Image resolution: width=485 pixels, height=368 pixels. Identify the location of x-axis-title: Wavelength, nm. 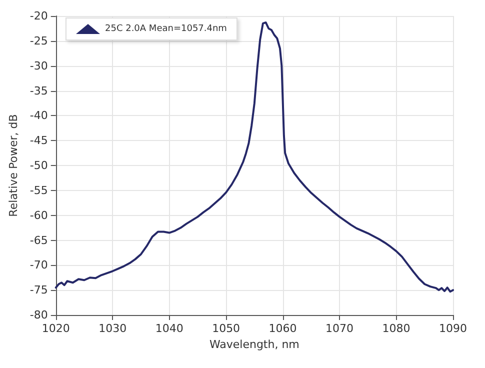
(254, 344).